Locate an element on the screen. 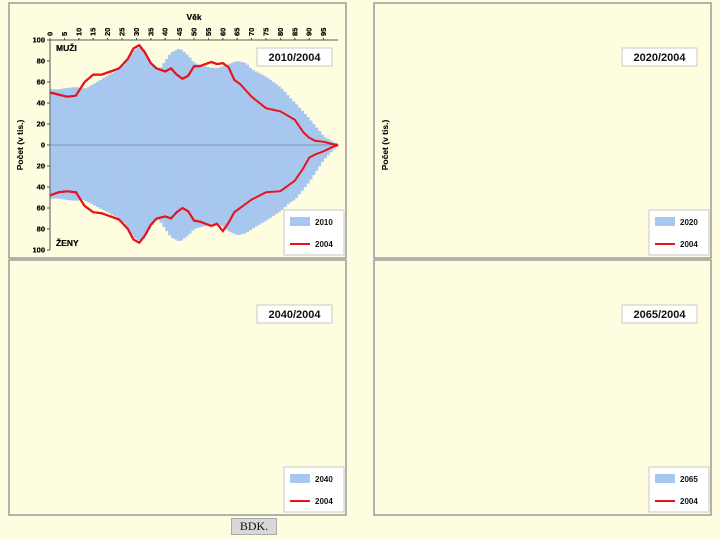 This screenshot has width=720, height=540. legend-swatch-2020 is located at coordinates (665, 221).